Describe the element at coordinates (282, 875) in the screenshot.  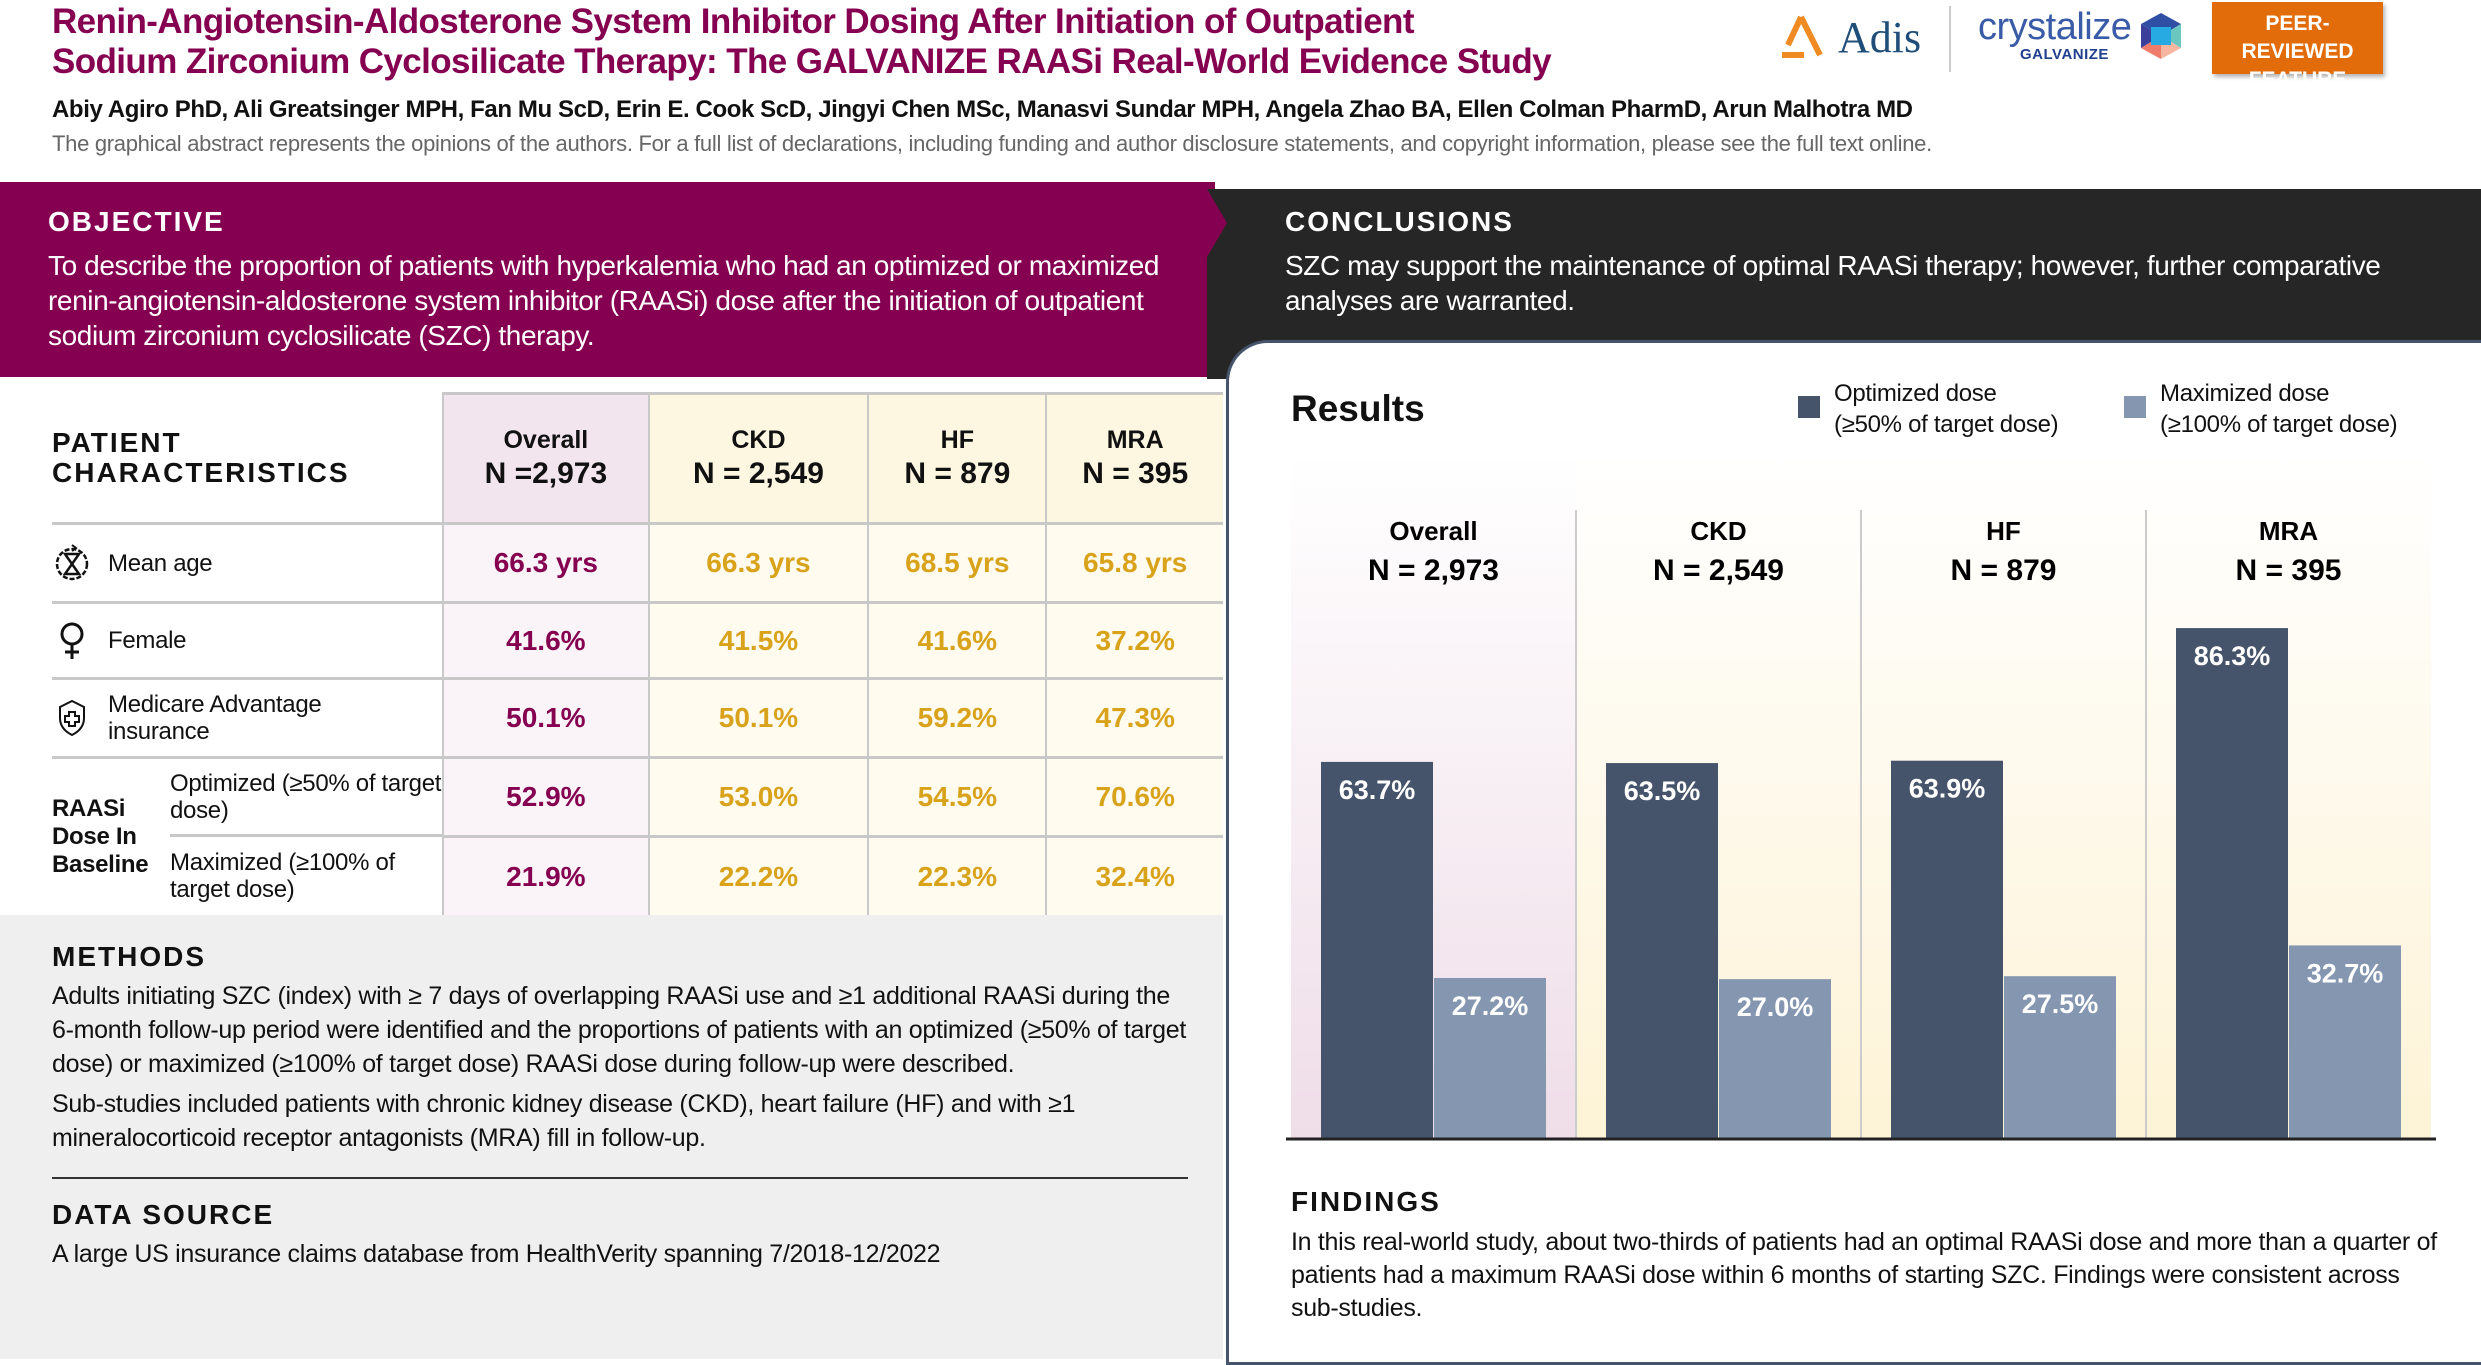
I see `row-label: Maximized (≥100% of target dose)` at that location.